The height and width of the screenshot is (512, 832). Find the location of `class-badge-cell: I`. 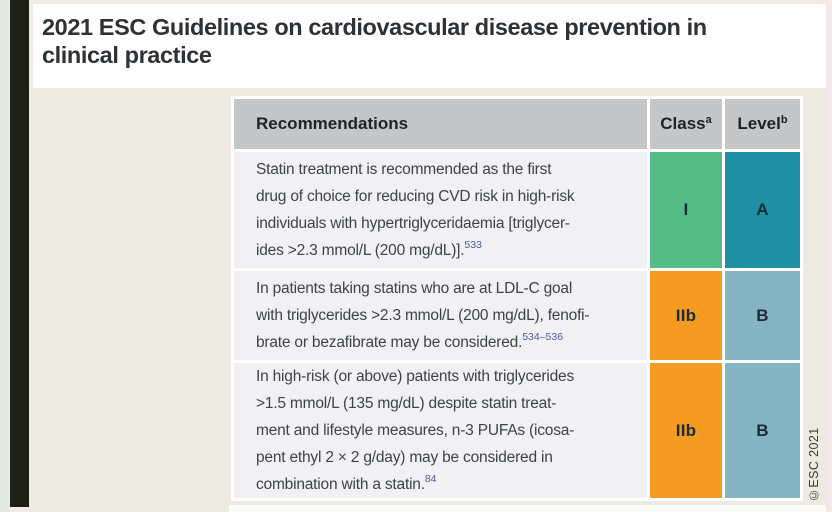

class-badge-cell: I is located at coordinates (686, 210).